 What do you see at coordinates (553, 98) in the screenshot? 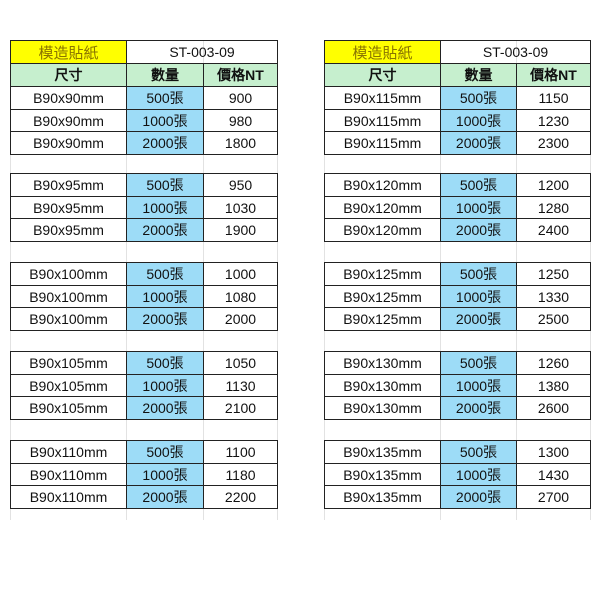
I see `price-cell: 1150` at bounding box center [553, 98].